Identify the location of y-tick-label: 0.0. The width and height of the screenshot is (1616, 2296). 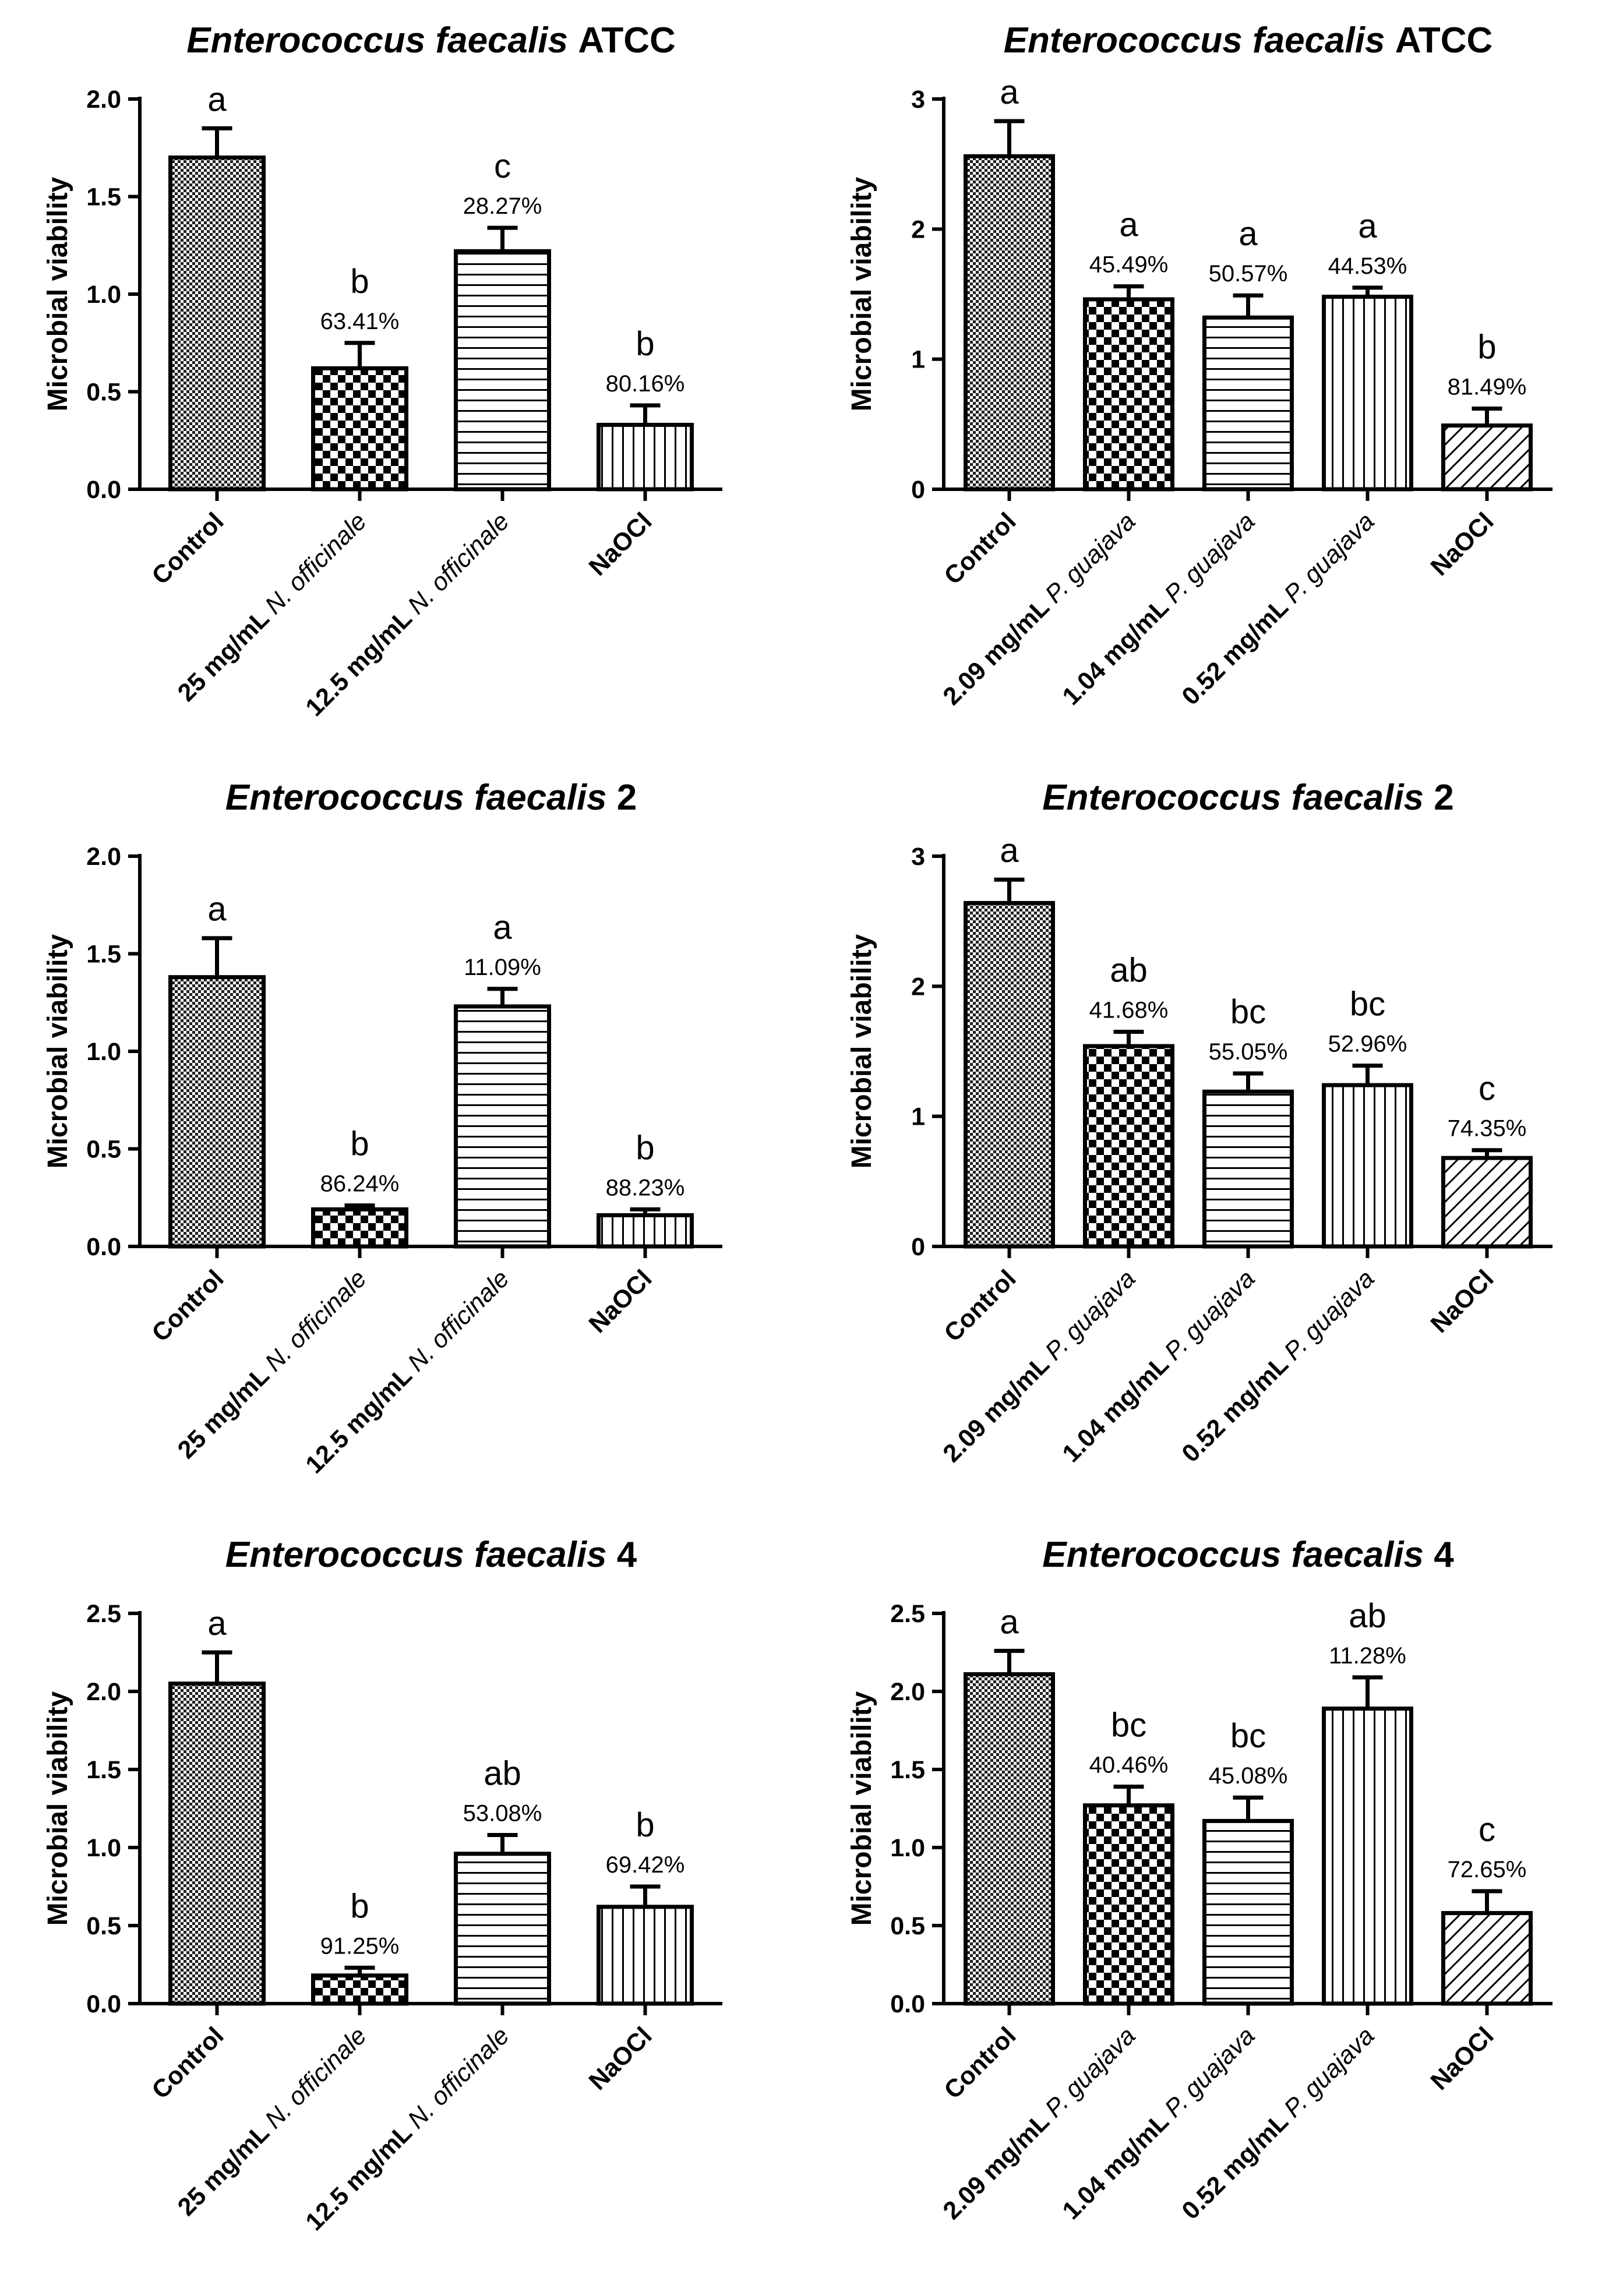
(103, 1247).